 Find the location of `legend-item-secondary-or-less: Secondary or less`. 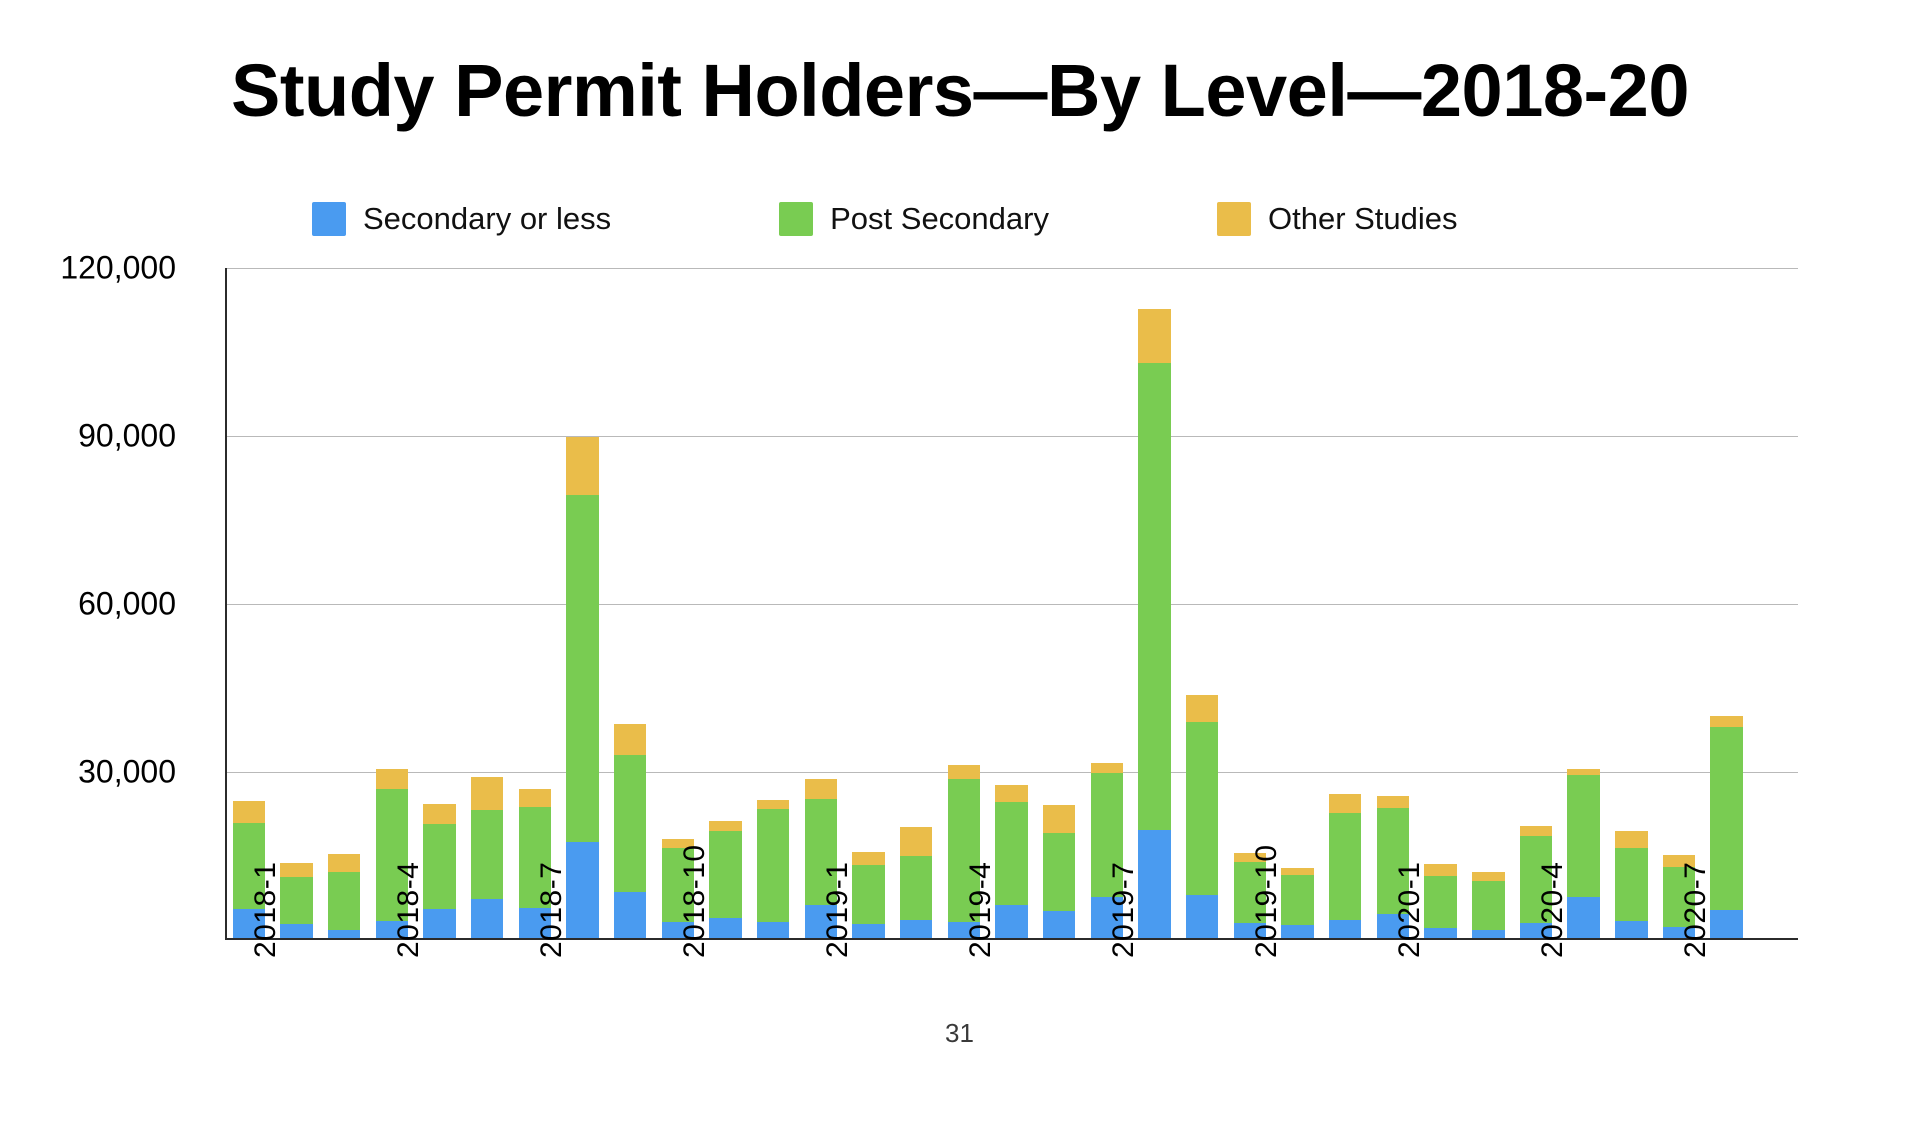

legend-item-secondary-or-less: Secondary or less is located at coordinates (461, 219).